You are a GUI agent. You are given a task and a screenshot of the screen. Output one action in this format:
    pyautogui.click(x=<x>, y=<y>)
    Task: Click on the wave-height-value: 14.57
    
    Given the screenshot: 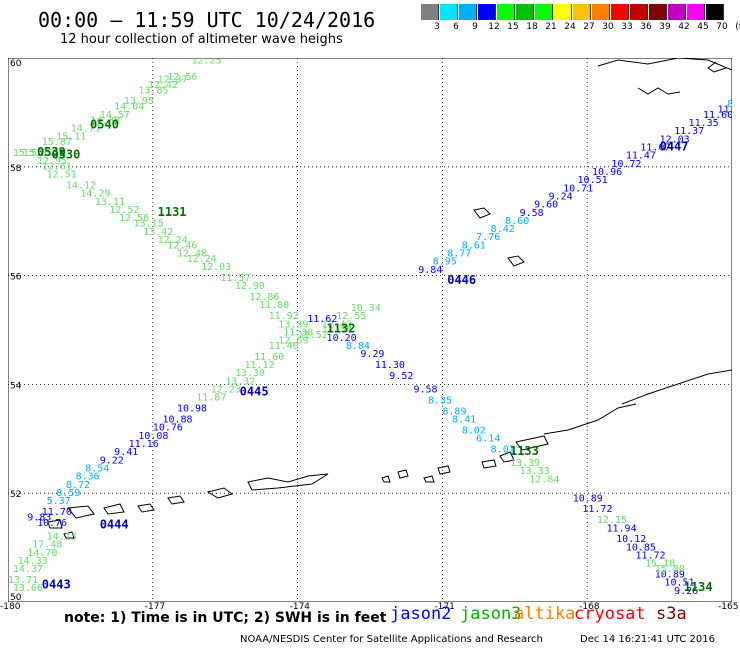 What is the action you would take?
    pyautogui.click(x=115, y=115)
    